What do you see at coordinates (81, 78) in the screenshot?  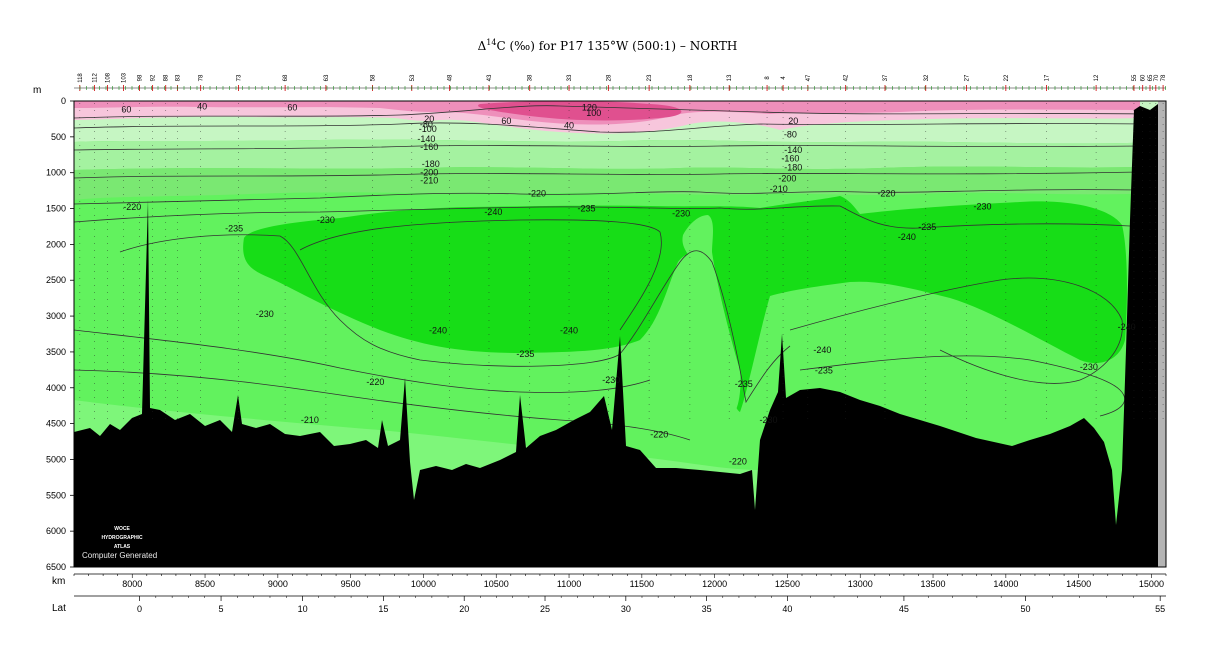 I see `station-label: 118` at bounding box center [81, 78].